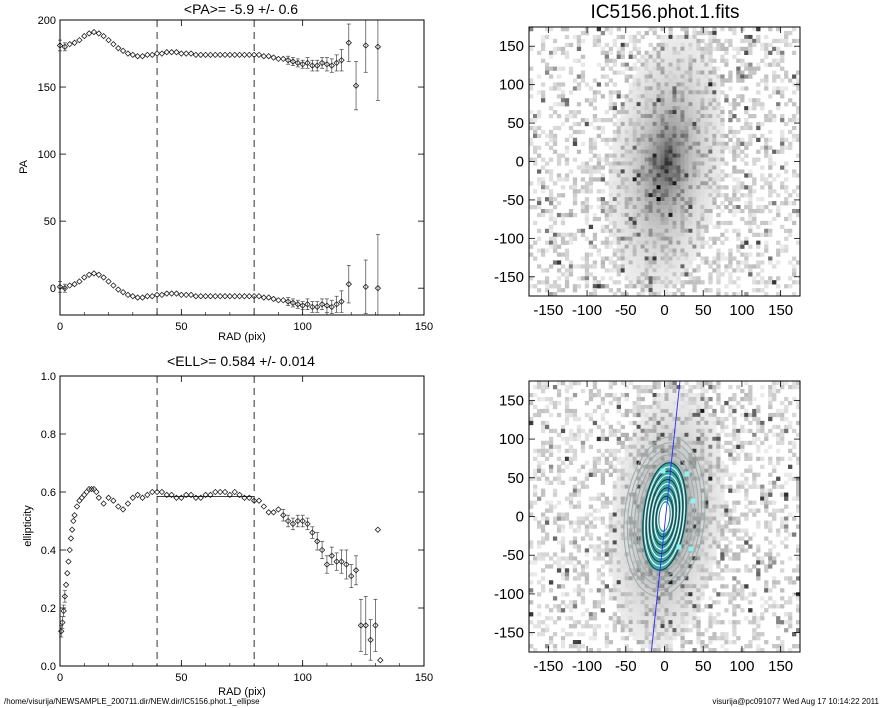 This screenshot has width=885, height=708. Describe the element at coordinates (48, 609) in the screenshot. I see `ell-ytick-label: 0.2` at that location.